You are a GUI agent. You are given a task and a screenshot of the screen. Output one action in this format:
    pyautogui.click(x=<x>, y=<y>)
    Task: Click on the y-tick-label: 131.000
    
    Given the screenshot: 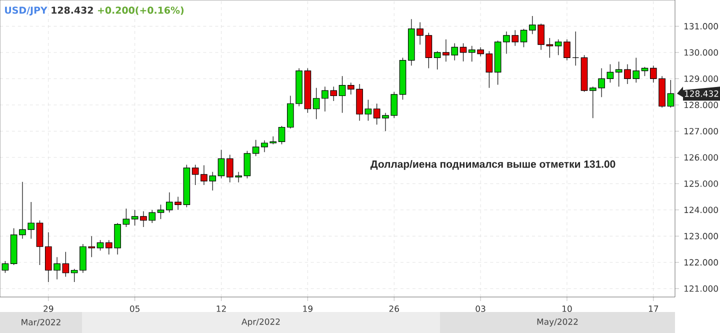 What is the action you would take?
    pyautogui.click(x=701, y=26)
    